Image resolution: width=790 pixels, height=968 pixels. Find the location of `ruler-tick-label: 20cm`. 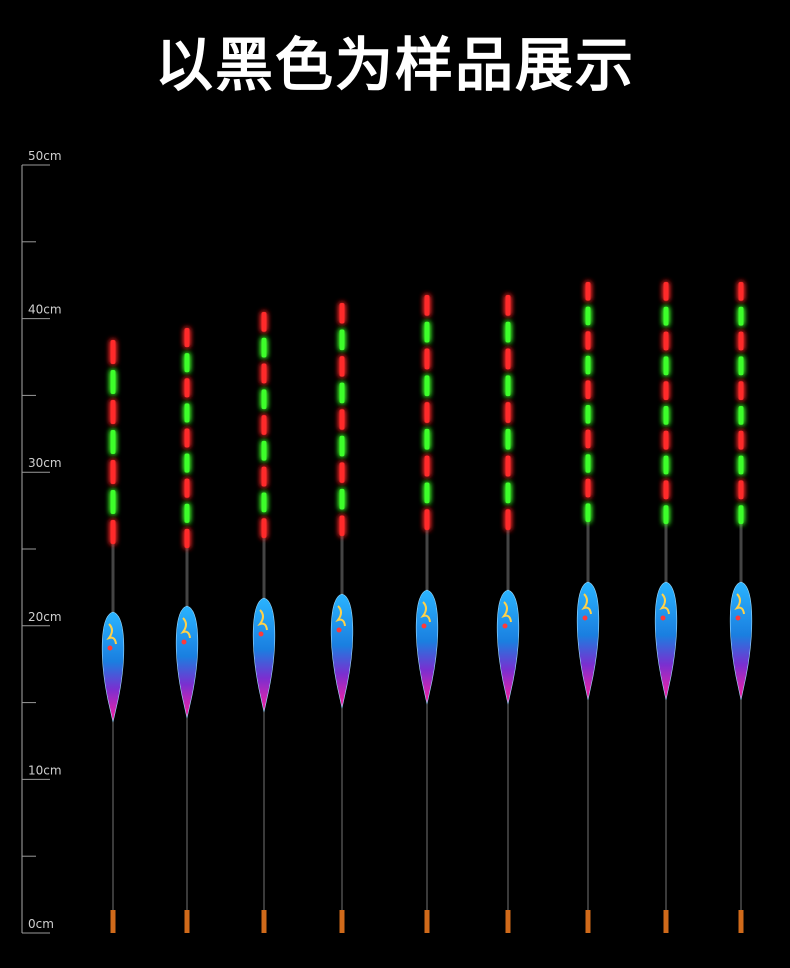

ruler-tick-label: 20cm is located at coordinates (45, 617).